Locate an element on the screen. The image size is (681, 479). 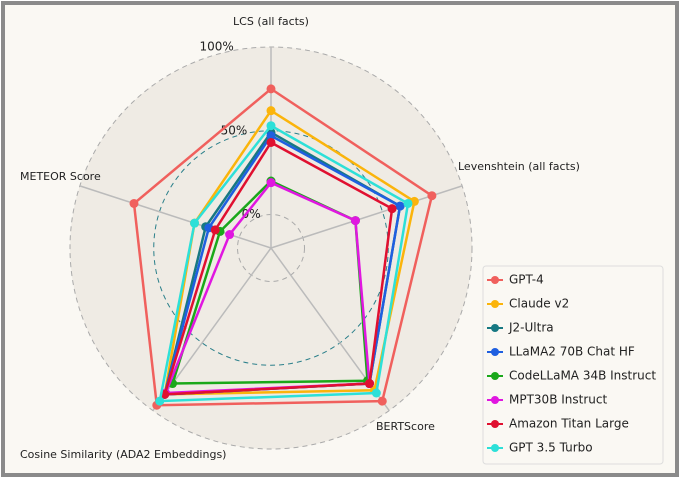
legend-label: MPT30B Instruct is located at coordinates (558, 400).